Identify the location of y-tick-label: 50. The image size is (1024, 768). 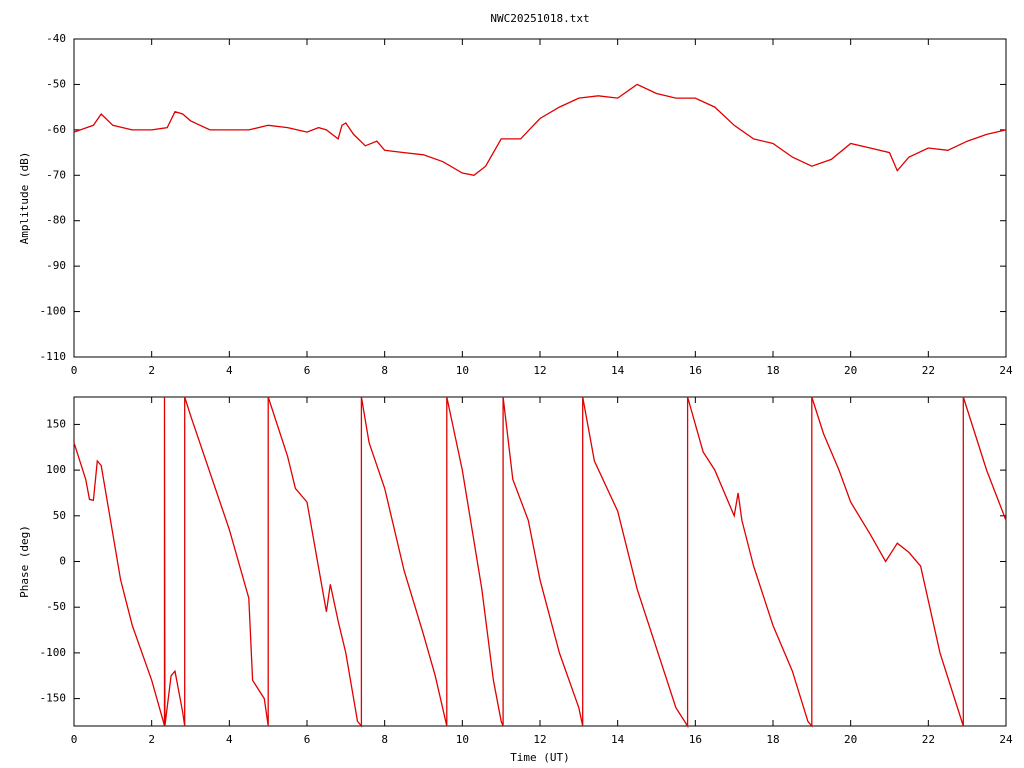
(59, 515).